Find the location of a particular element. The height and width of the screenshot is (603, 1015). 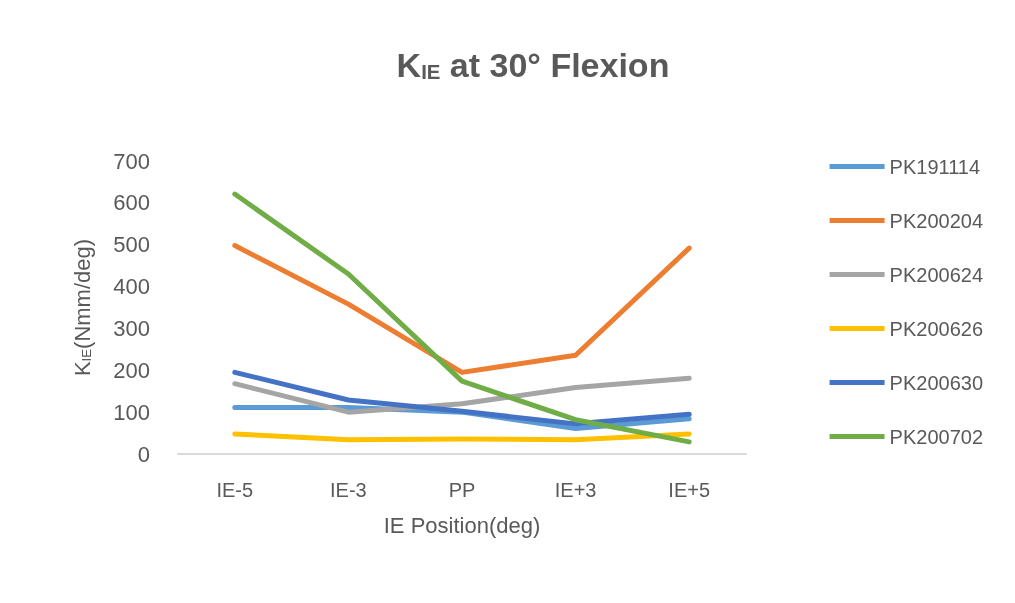

legend-label: PK191114 is located at coordinates (935, 166).